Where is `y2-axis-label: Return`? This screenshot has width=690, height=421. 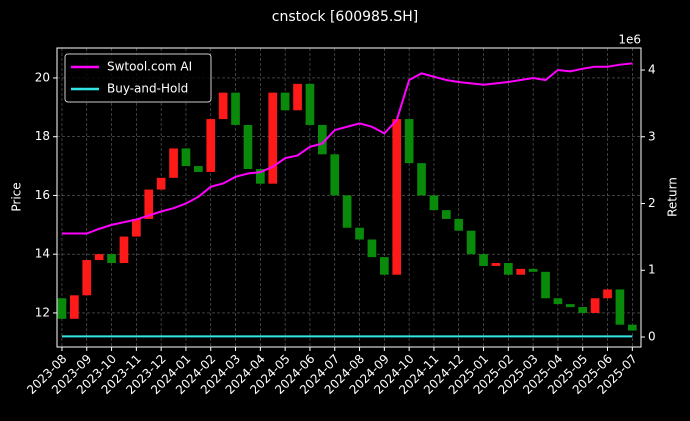 y2-axis-label: Return is located at coordinates (673, 197).